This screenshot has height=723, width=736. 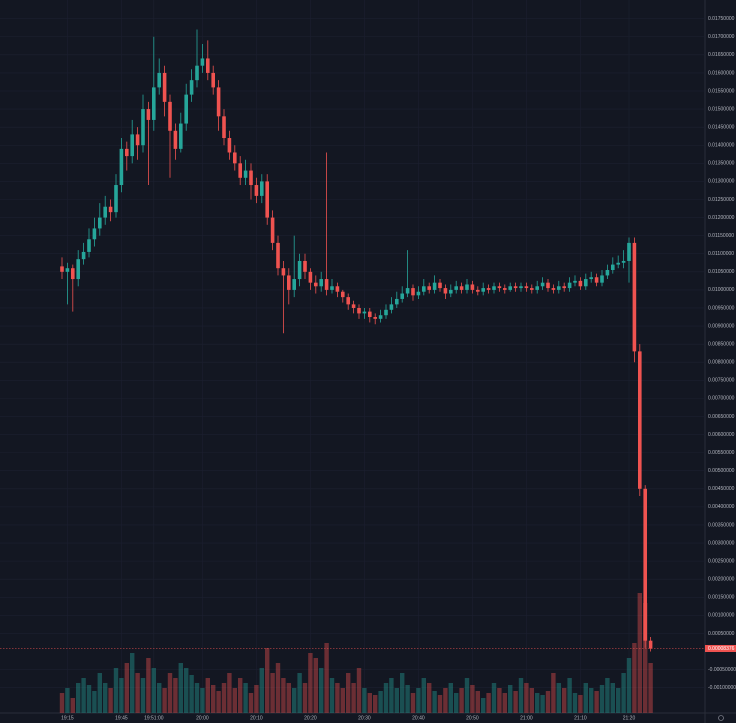 I want to click on y-tick-label: 0.00150000, so click(x=721, y=598).